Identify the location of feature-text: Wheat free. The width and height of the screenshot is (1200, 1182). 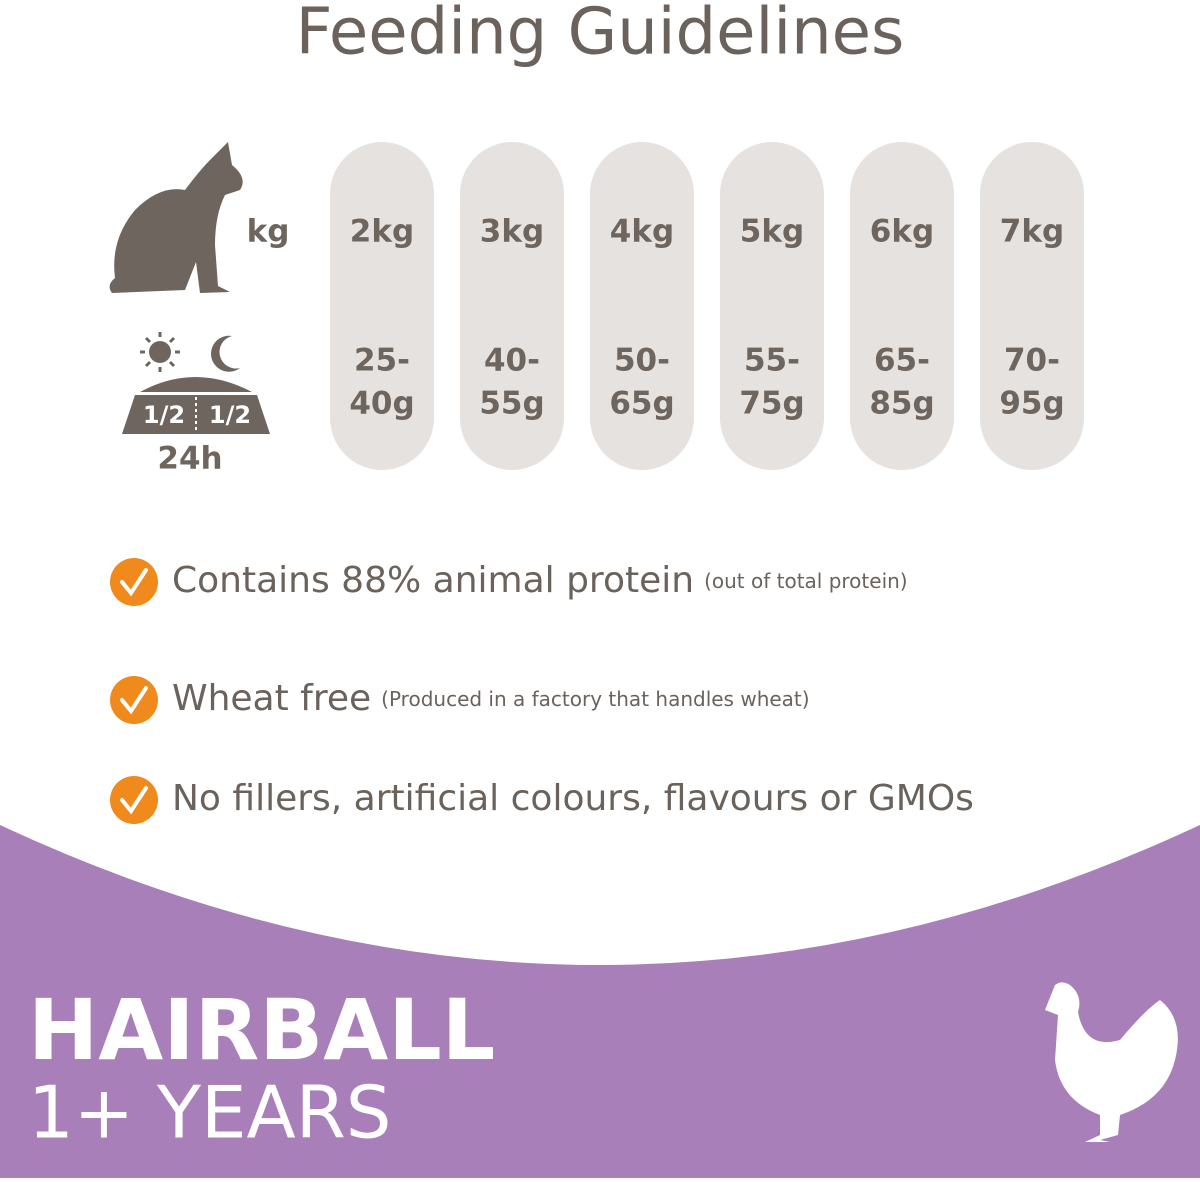
(271, 698).